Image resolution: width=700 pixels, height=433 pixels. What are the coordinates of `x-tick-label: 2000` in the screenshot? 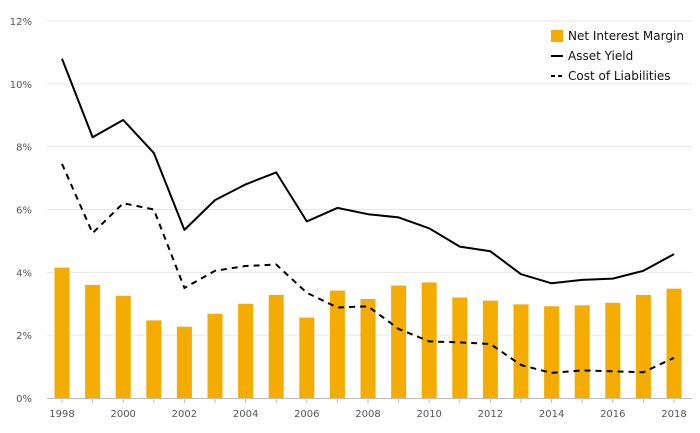 It's located at (122, 414).